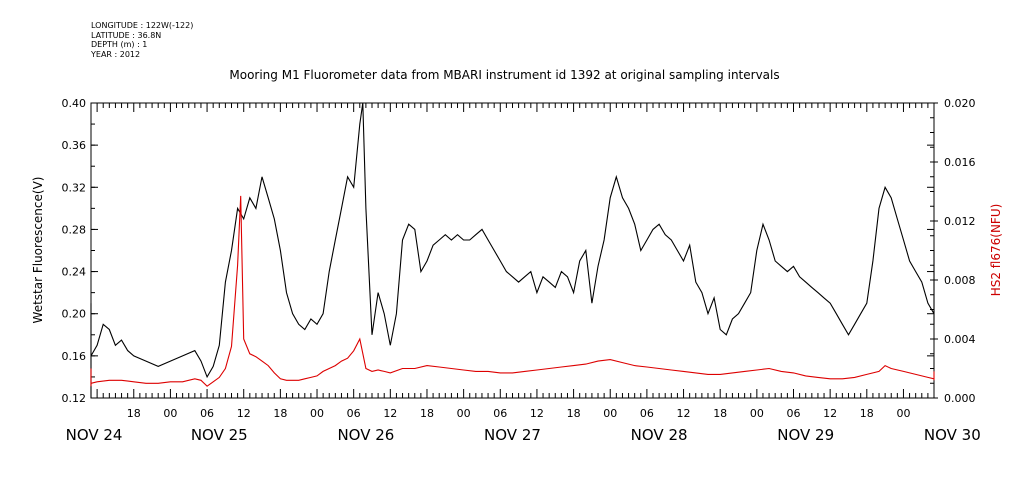 The image size is (1009, 504). Describe the element at coordinates (960, 221) in the screenshot. I see `y-right-tick-label: 0.012` at that location.